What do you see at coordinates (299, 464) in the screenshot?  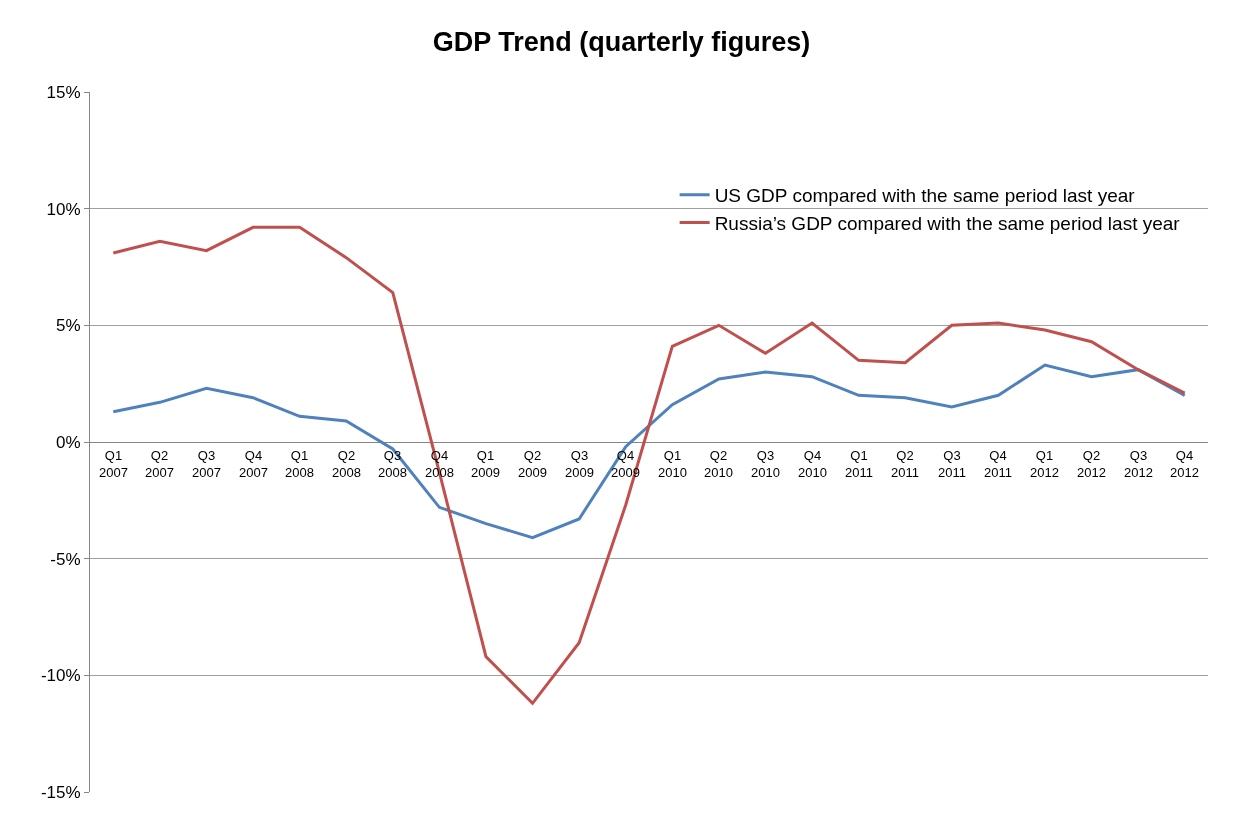 I see `x-tick-label: Q1 2008` at bounding box center [299, 464].